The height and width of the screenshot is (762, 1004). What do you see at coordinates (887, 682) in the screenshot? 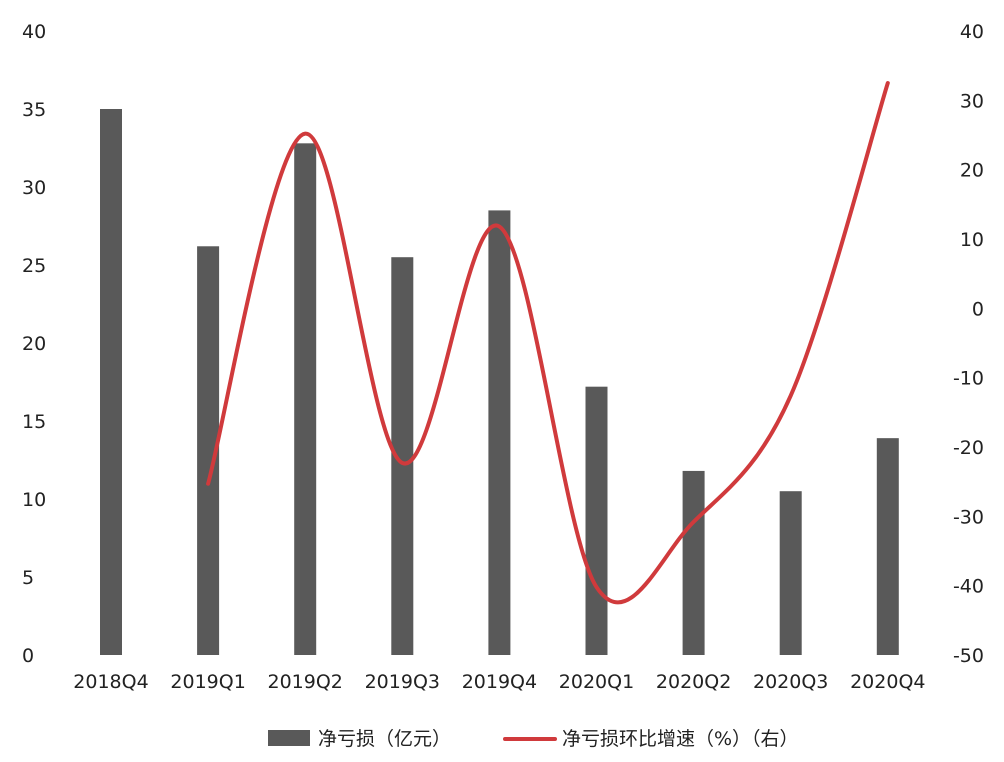
I see `x-tick-label: 2020Q4` at bounding box center [887, 682].